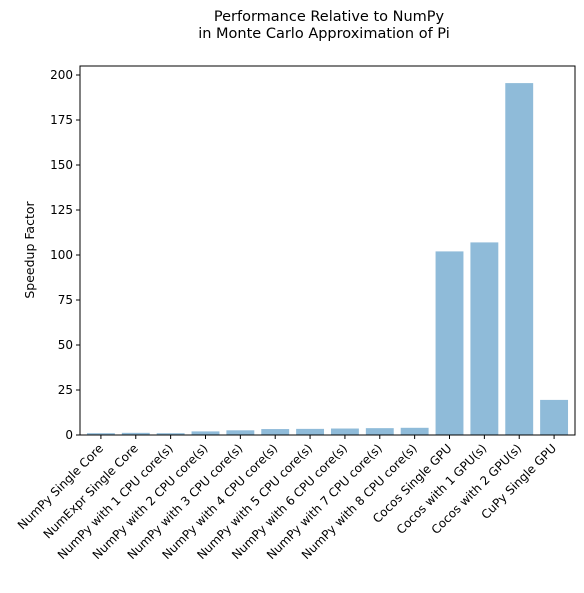 The width and height of the screenshot is (584, 593). I want to click on y-axis-ticks: 0 25 50 75 100 125 150 175 200, so click(65, 255).